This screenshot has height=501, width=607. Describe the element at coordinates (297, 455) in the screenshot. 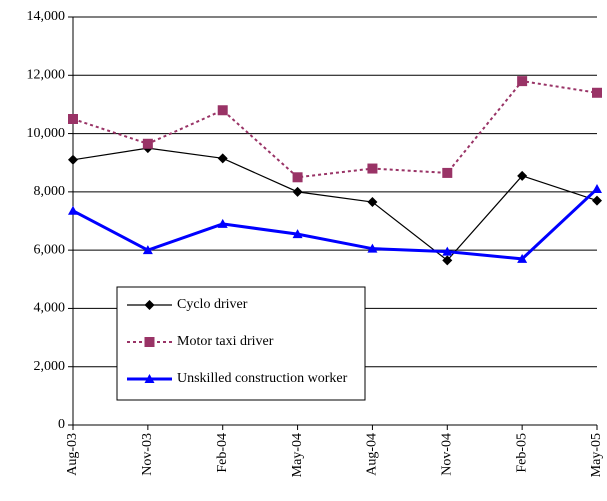

I see `x-tick-label: May-04` at that location.